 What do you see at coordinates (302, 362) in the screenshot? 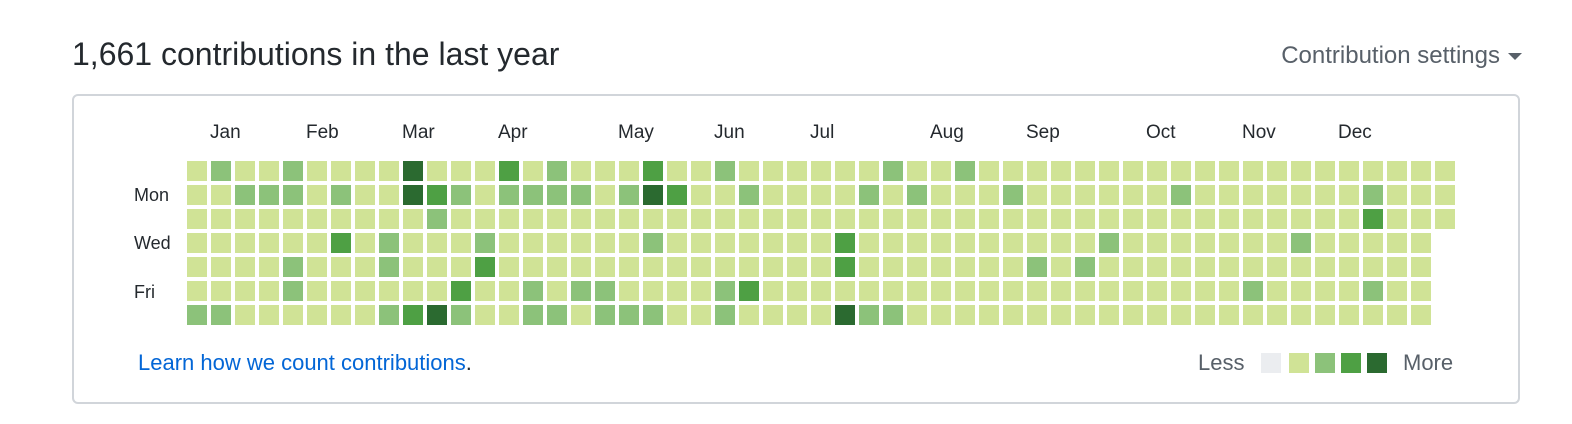
I see `learn-contributions-link: Learn how we count contributions` at bounding box center [302, 362].